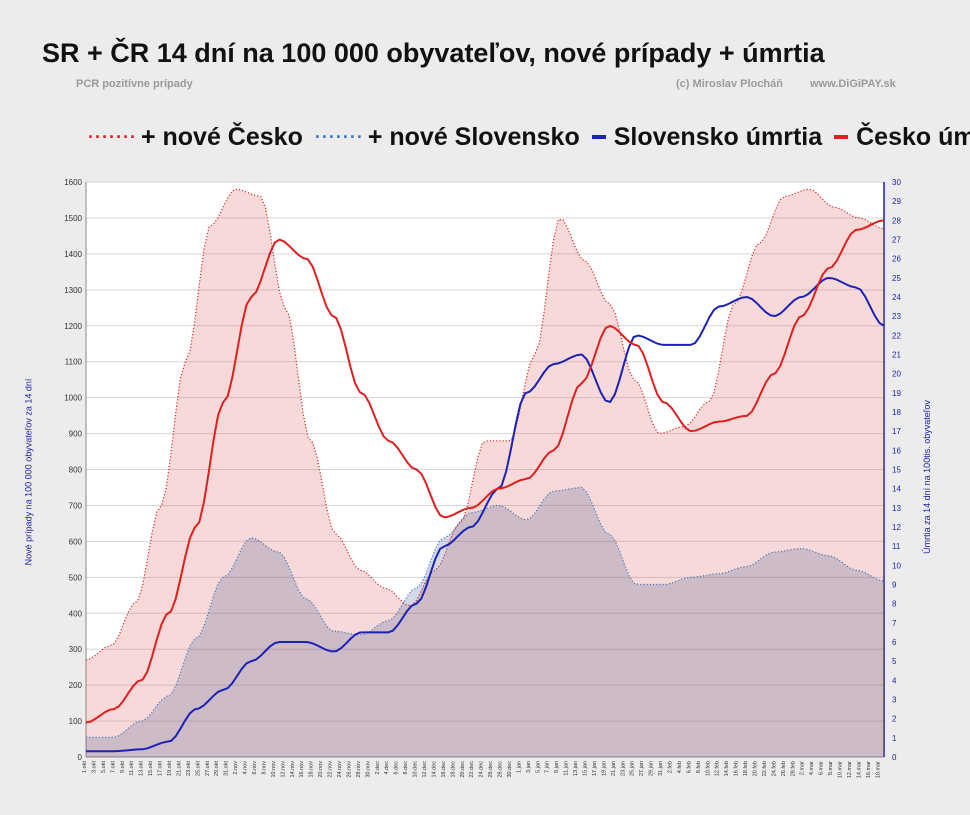  I want to click on subtitle-site: www.DiGiPAY.sk, so click(853, 84).